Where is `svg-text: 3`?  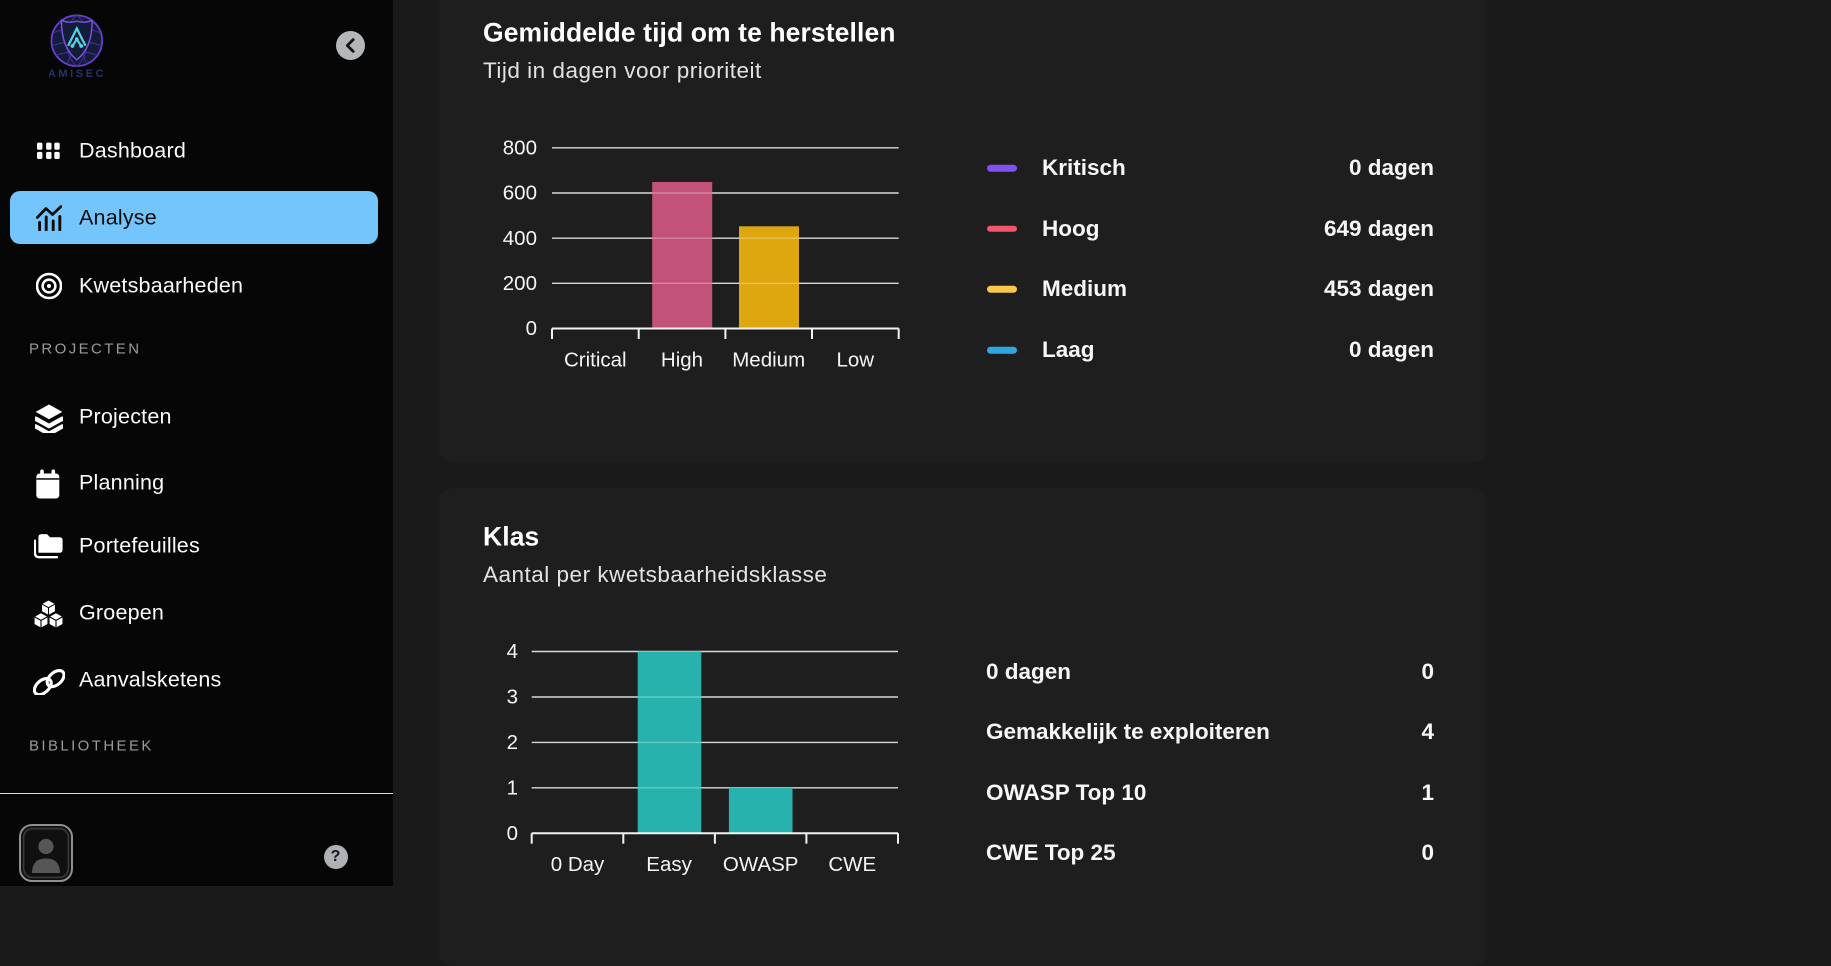 svg-text: 3 is located at coordinates (512, 697).